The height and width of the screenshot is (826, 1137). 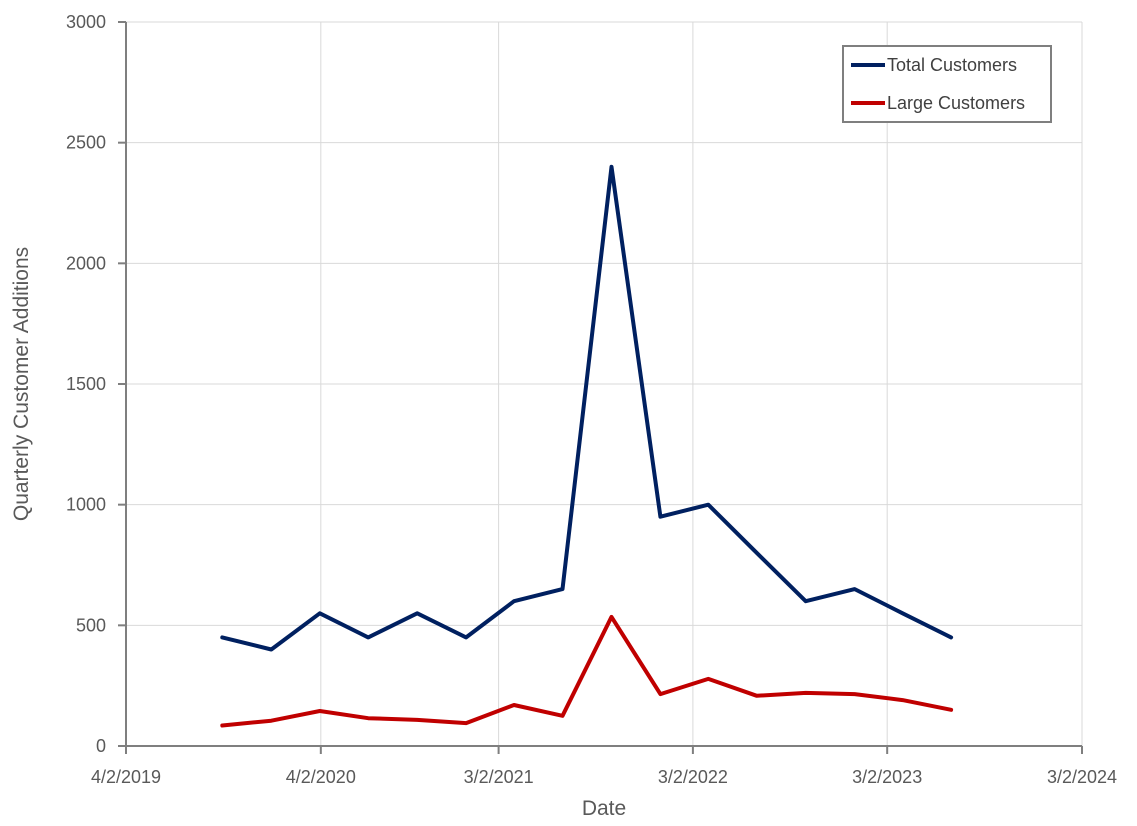 What do you see at coordinates (952, 65) in the screenshot?
I see `legend-label-total-customers: Total Customers` at bounding box center [952, 65].